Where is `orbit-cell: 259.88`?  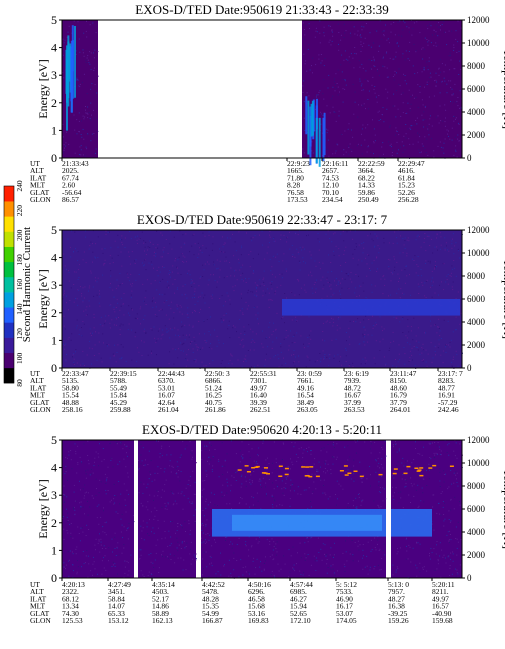 orbit-cell: 259.88 is located at coordinates (120, 409).